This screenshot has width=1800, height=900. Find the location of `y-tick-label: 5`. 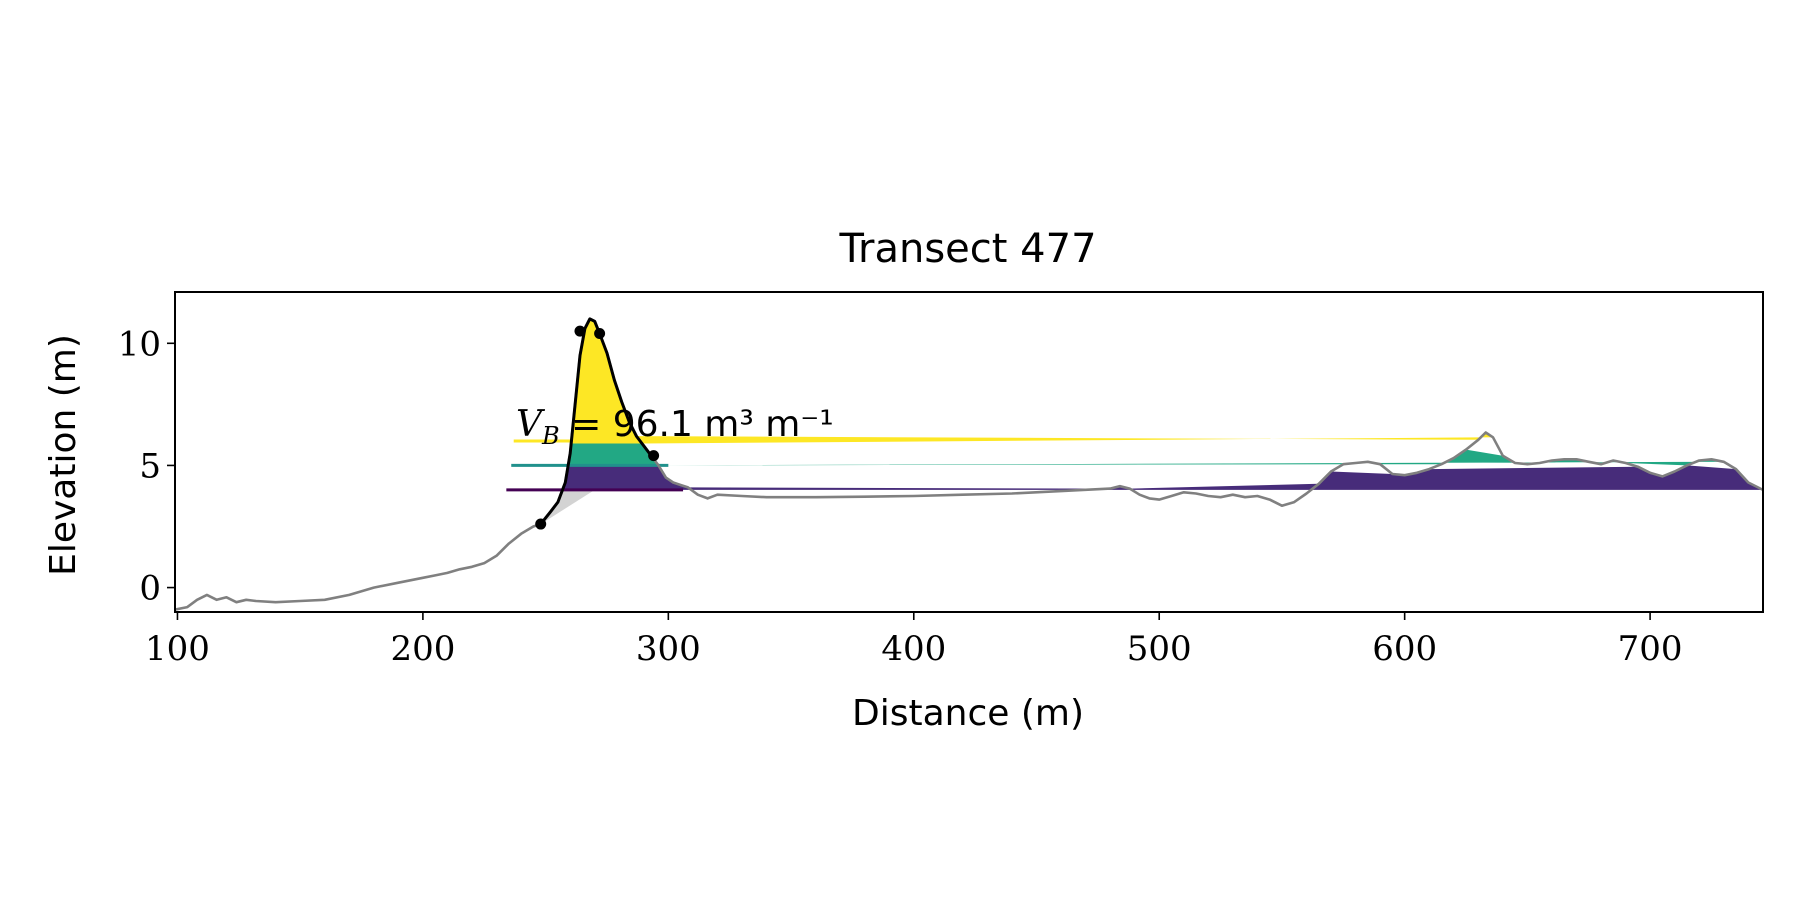

y-tick-label: 5 is located at coordinates (150, 466).